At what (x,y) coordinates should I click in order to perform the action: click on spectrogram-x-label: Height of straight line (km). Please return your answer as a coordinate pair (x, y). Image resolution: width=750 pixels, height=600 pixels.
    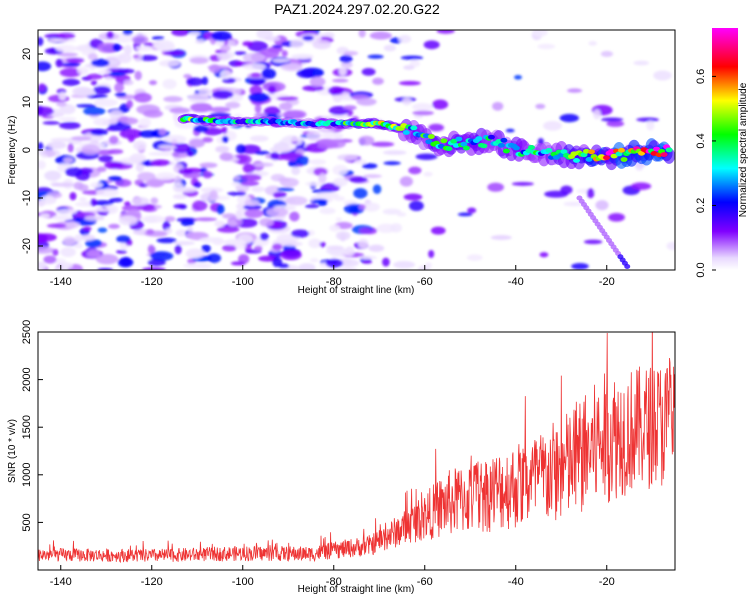
    Looking at the image, I should click on (356, 290).